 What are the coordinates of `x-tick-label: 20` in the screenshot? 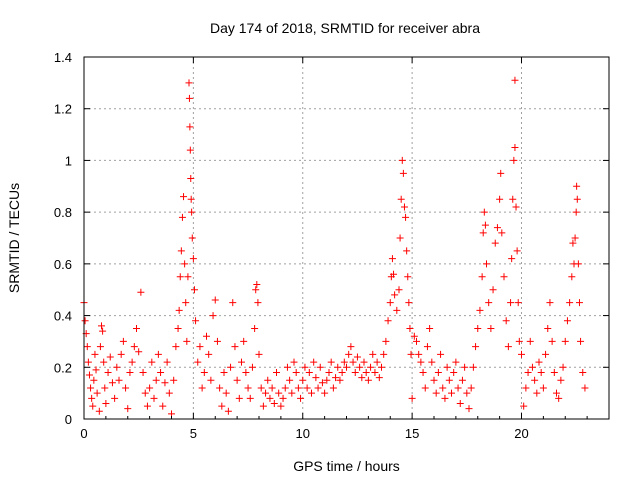 It's located at (521, 433).